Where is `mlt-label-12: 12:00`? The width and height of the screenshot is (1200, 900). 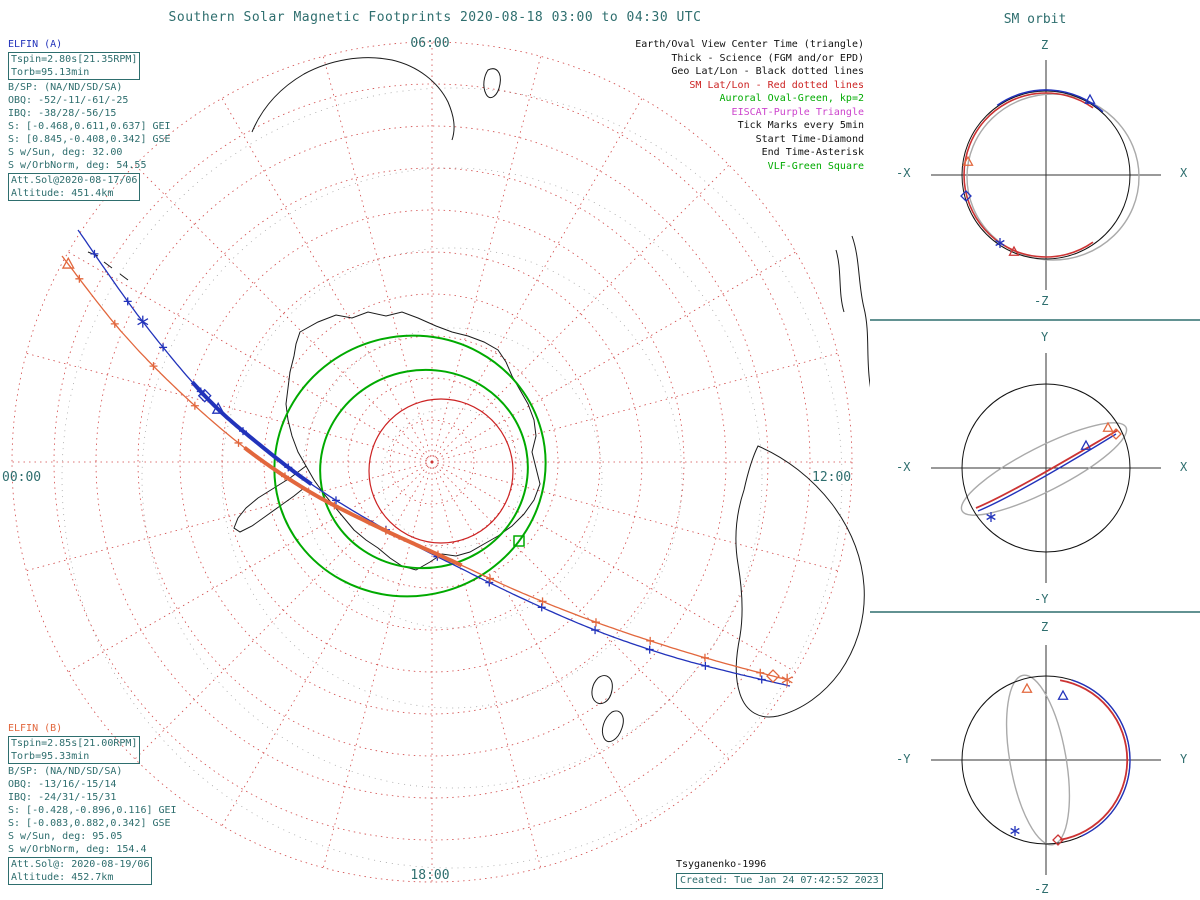
mlt-label-12: 12:00 is located at coordinates (832, 477).